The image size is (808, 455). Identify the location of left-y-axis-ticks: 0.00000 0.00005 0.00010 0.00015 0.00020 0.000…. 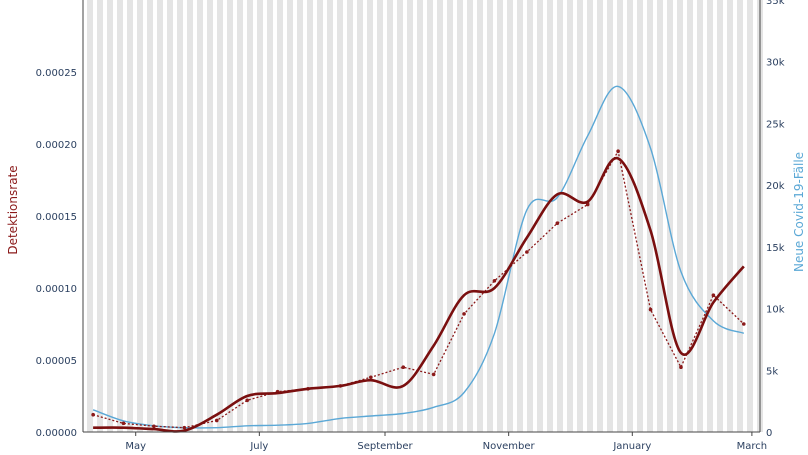
(56, 253).